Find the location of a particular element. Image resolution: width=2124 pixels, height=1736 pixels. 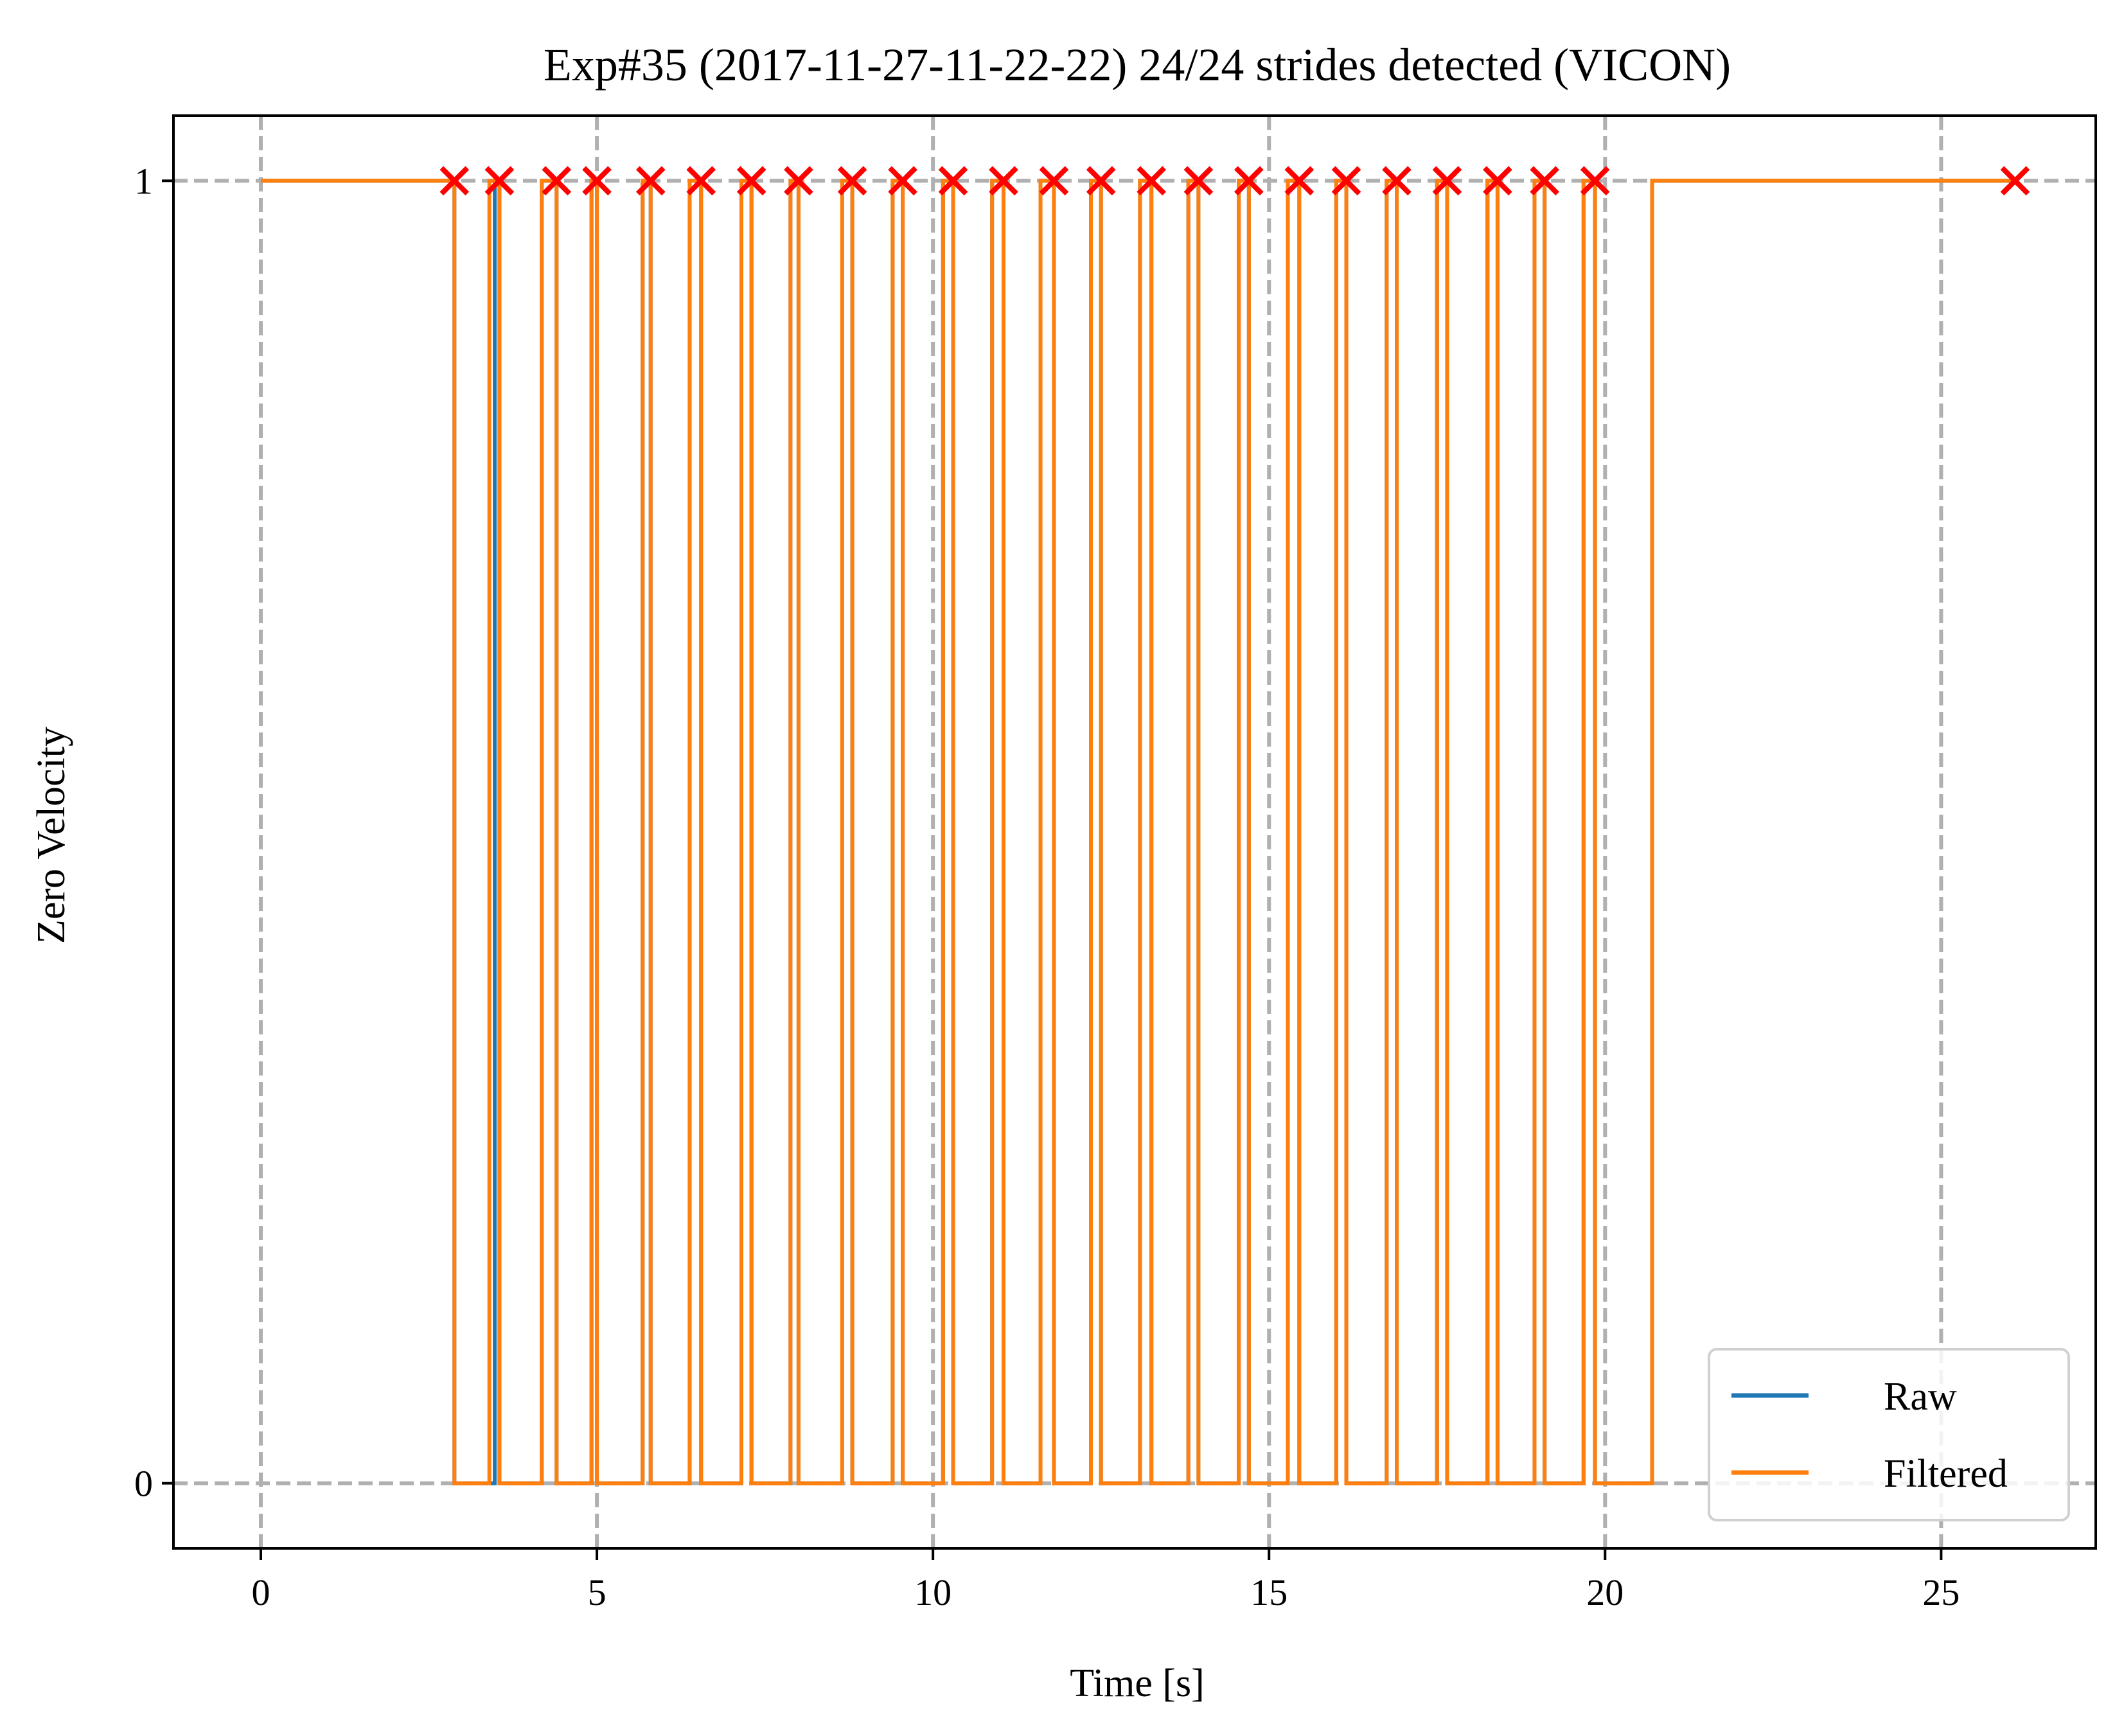

legend-entry-filtered: Filtered is located at coordinates (1869, 1474).